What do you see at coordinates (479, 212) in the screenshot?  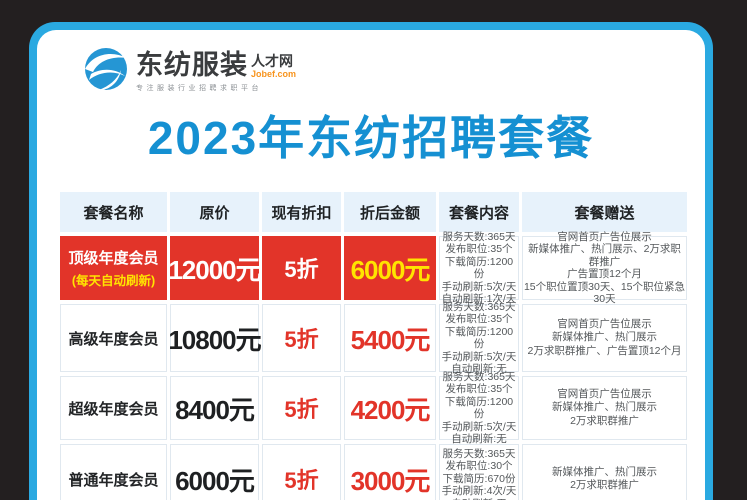 I see `header-package-content: 套餐内容` at bounding box center [479, 212].